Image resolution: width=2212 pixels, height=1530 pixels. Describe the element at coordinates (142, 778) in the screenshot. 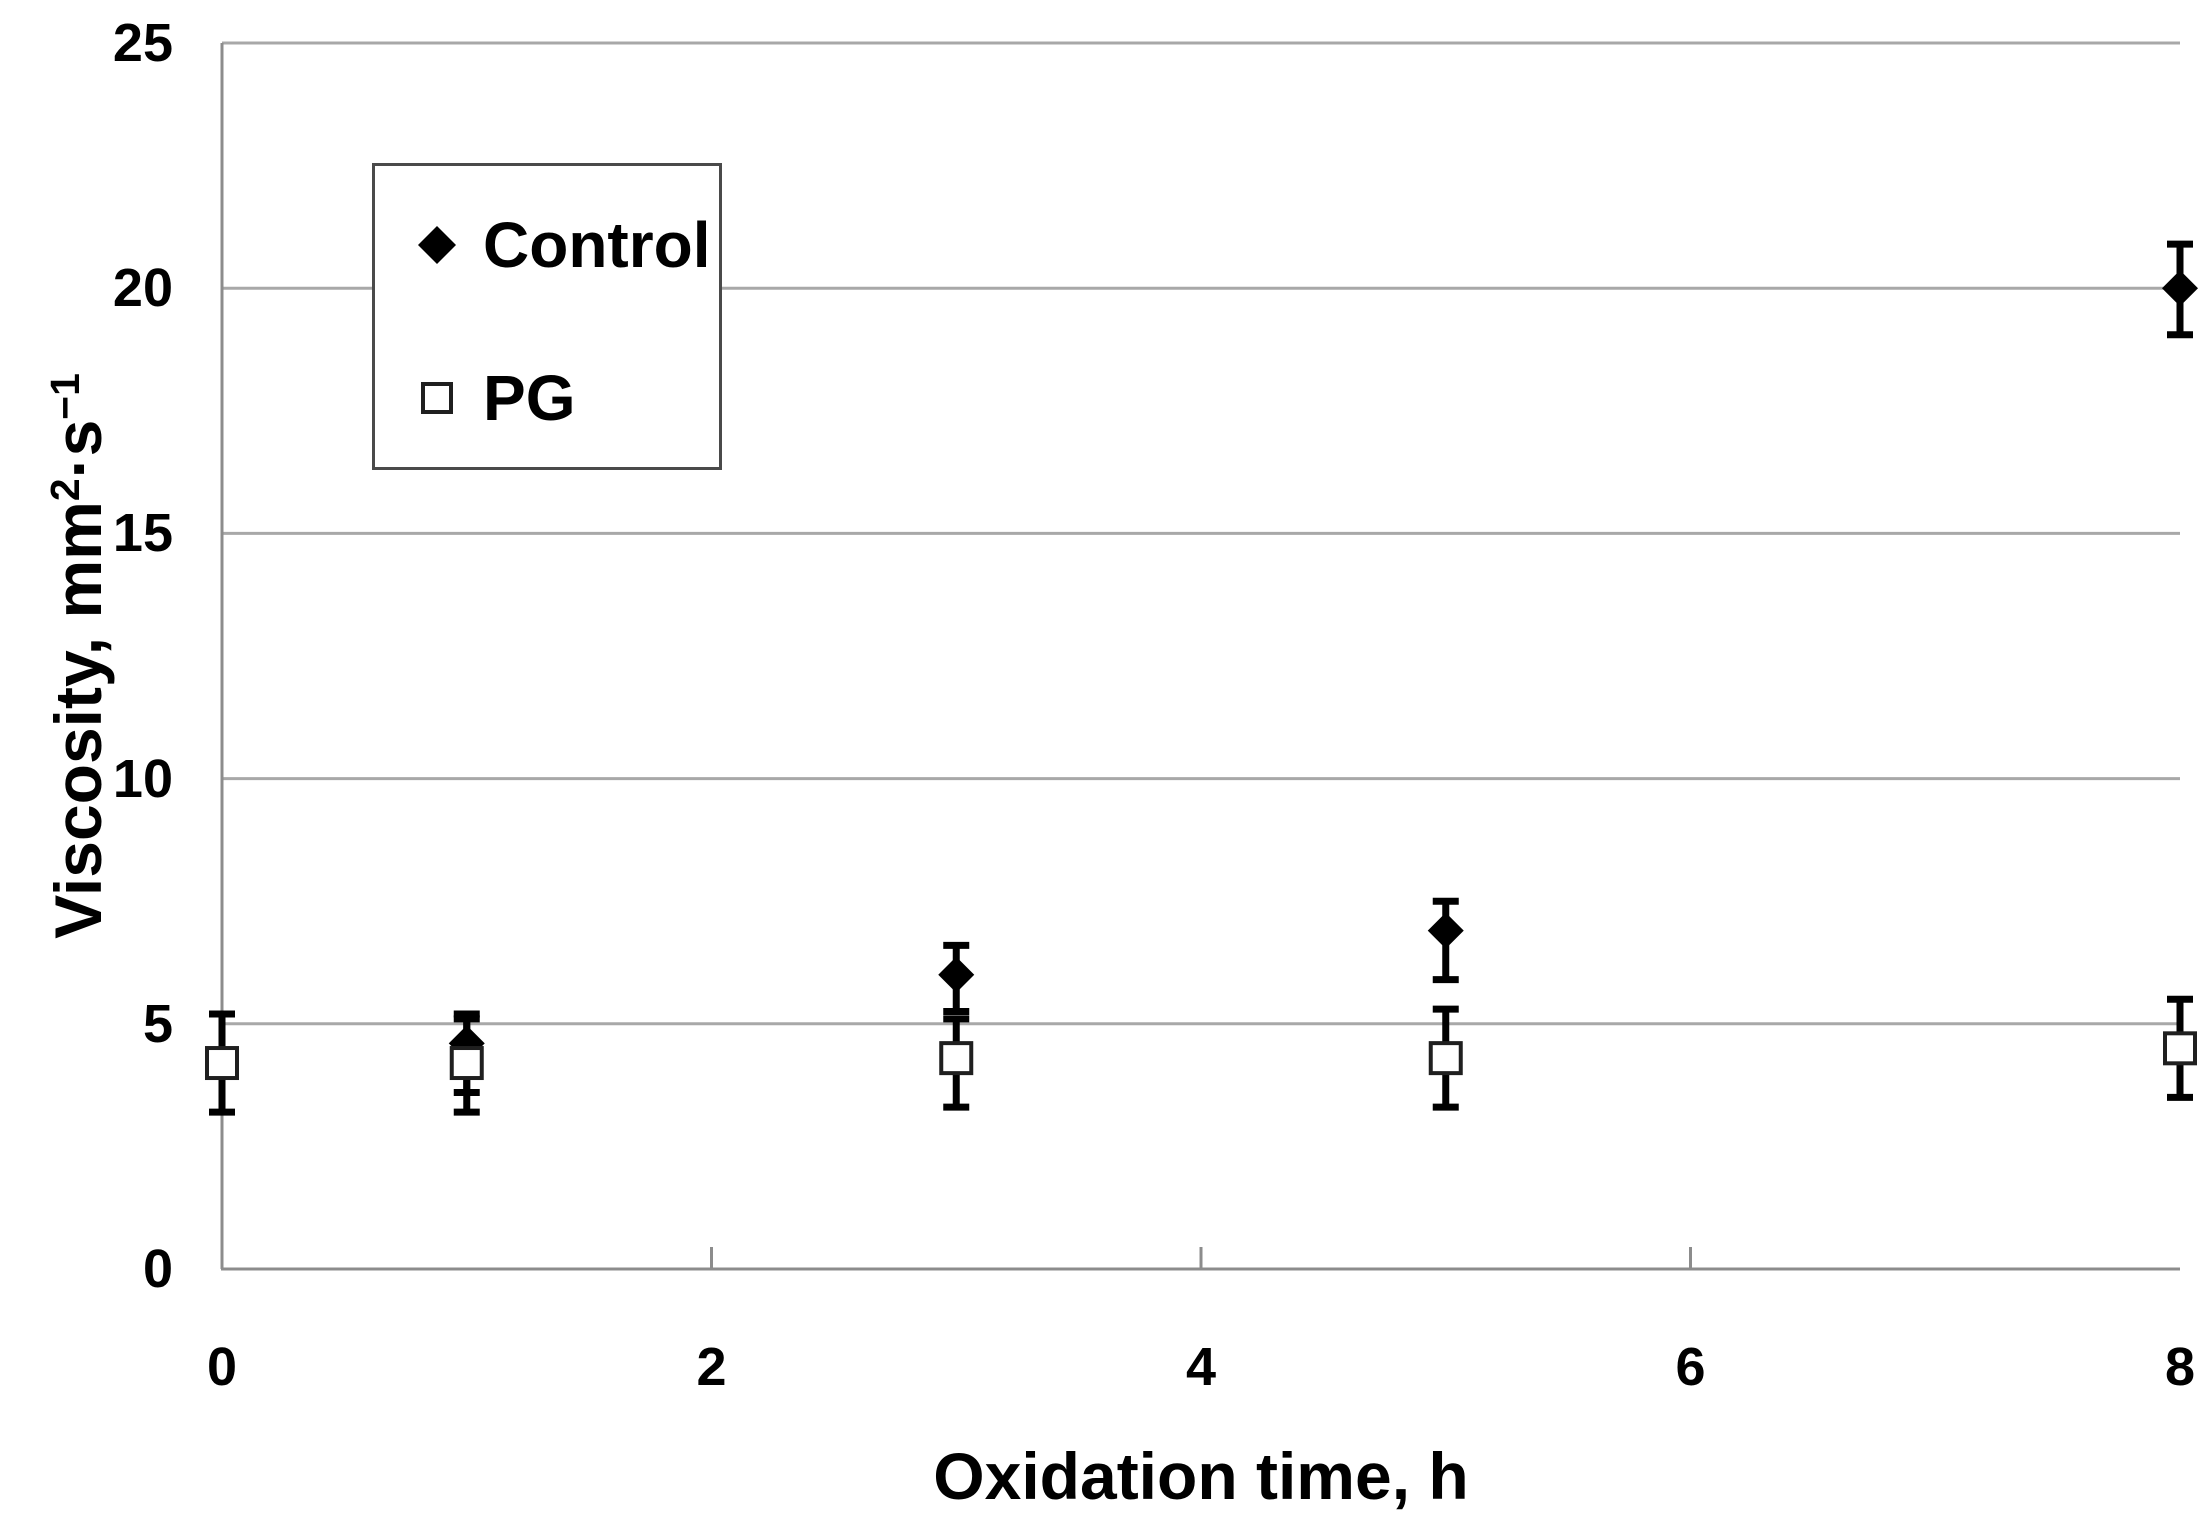

I see `y-tick-label-10: 10` at that location.